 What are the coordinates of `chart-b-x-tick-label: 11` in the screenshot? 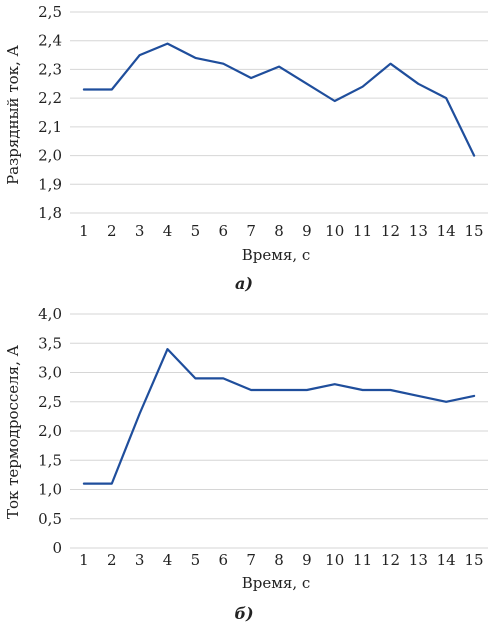 It's located at (362, 560).